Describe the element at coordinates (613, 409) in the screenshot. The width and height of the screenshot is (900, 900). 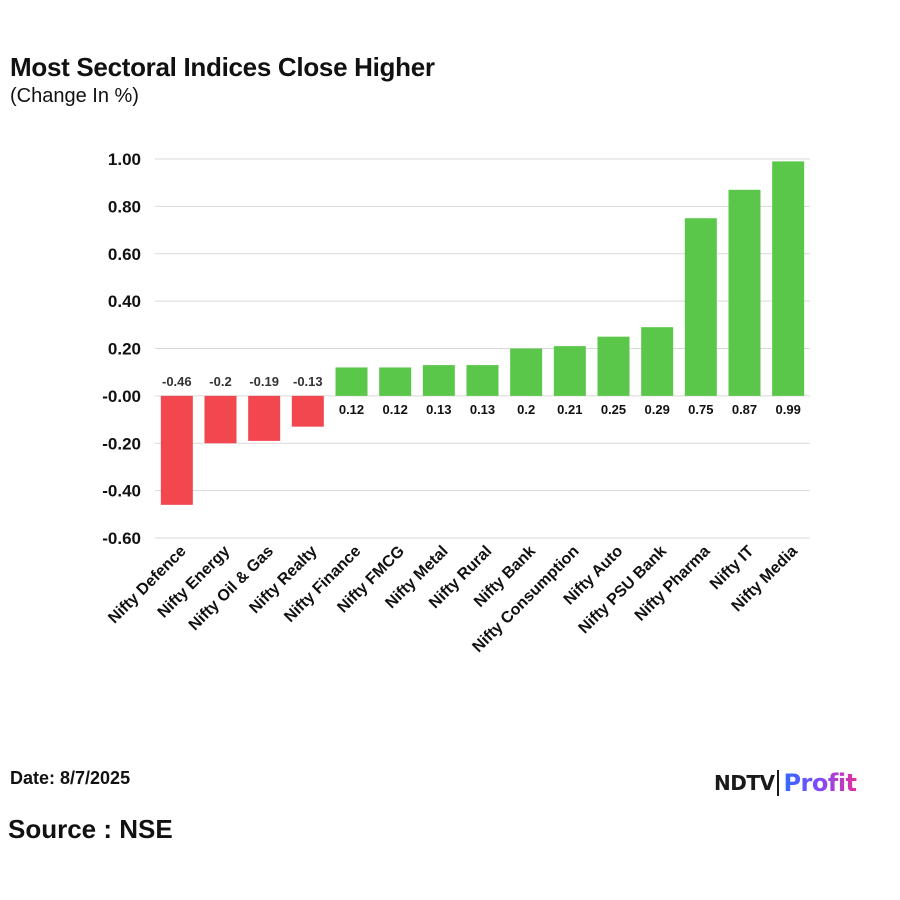
I see `value-label: 0.25` at that location.